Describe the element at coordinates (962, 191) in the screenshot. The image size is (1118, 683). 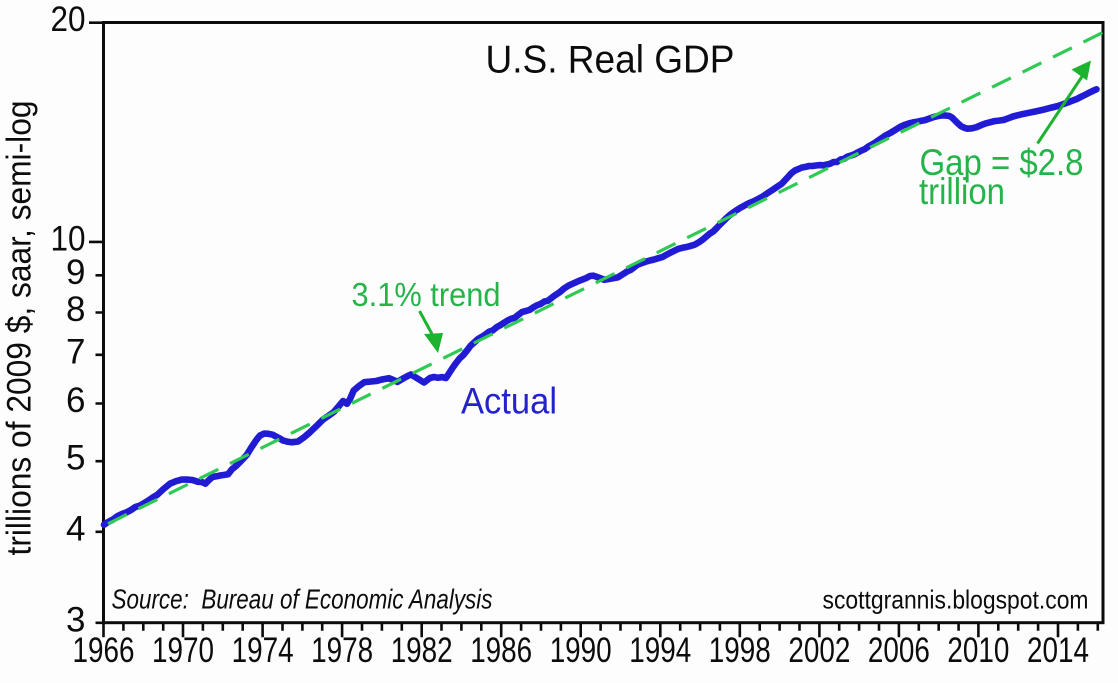
I see `svg-text: trillion` at that location.